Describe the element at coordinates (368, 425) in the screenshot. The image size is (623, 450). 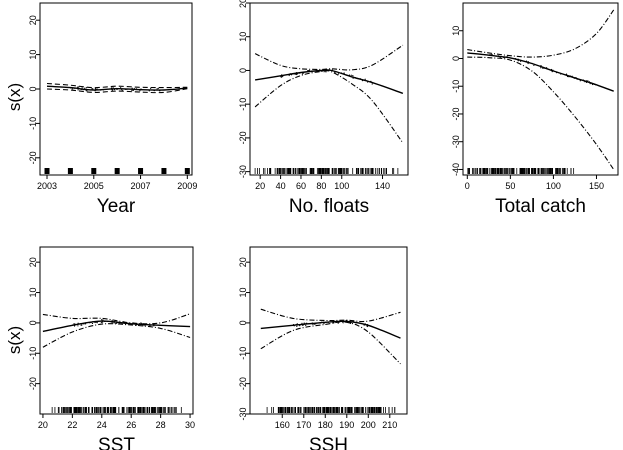
I see `x-tick-label: 200` at that location.